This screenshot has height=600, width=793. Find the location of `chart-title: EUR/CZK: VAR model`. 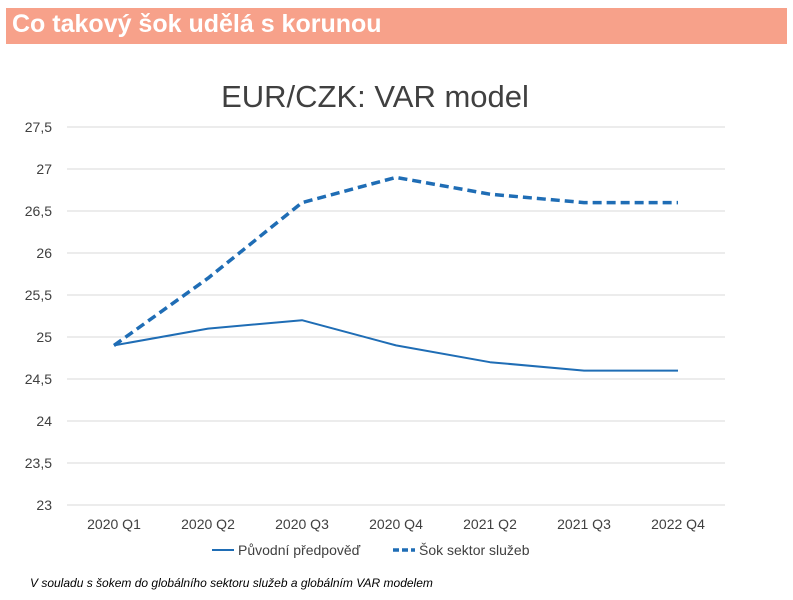

chart-title: EUR/CZK: VAR model is located at coordinates (375, 96).